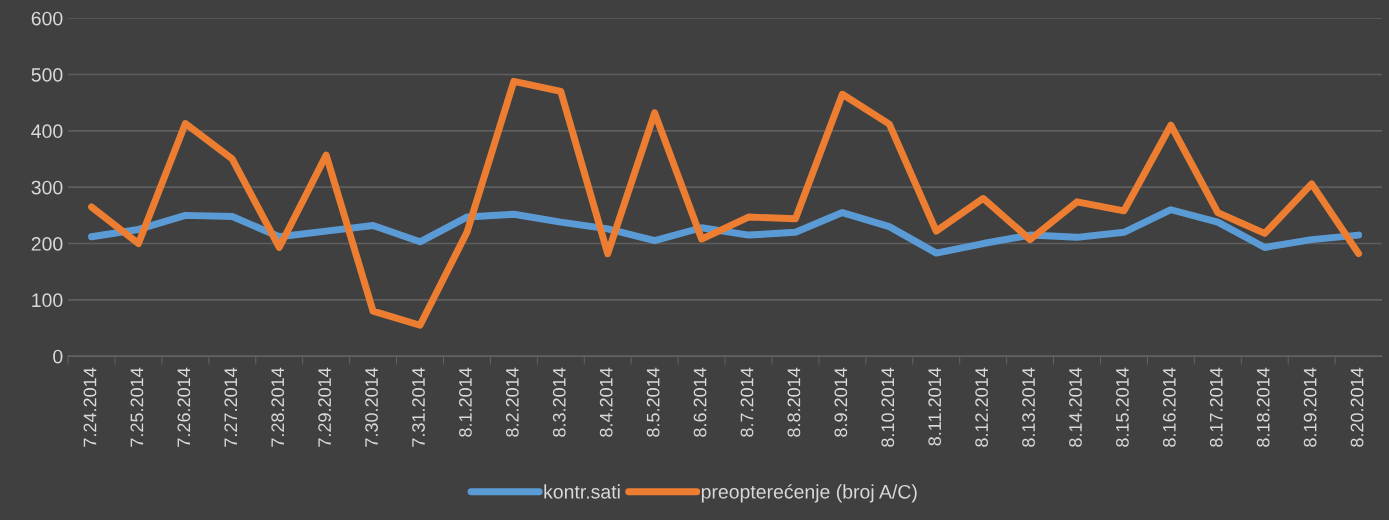 Image resolution: width=1389 pixels, height=520 pixels. I want to click on x-tick-label: 8.1.2014, so click(465, 402).